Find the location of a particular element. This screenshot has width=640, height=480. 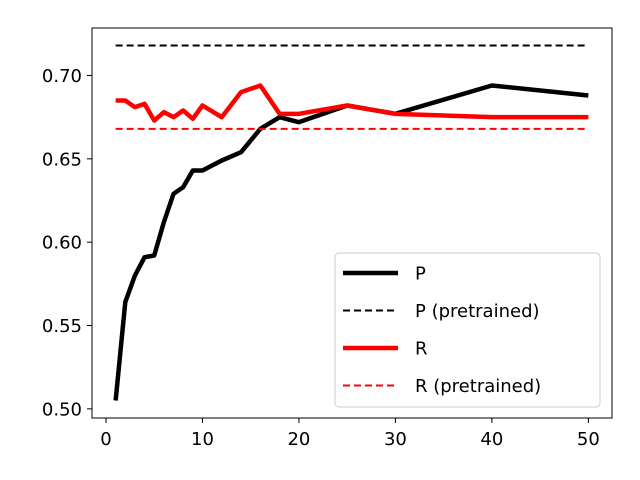

y-tick-label: 0.50 is located at coordinates (62, 409).